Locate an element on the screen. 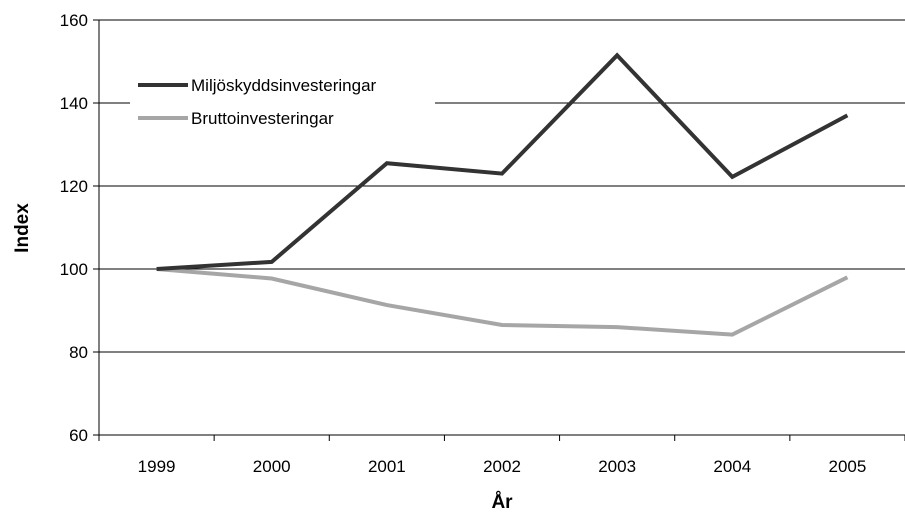 This screenshot has height=518, width=905. x-tick-labels: 1999 2000 2001 2002 2003 2004 2005 is located at coordinates (501, 455).